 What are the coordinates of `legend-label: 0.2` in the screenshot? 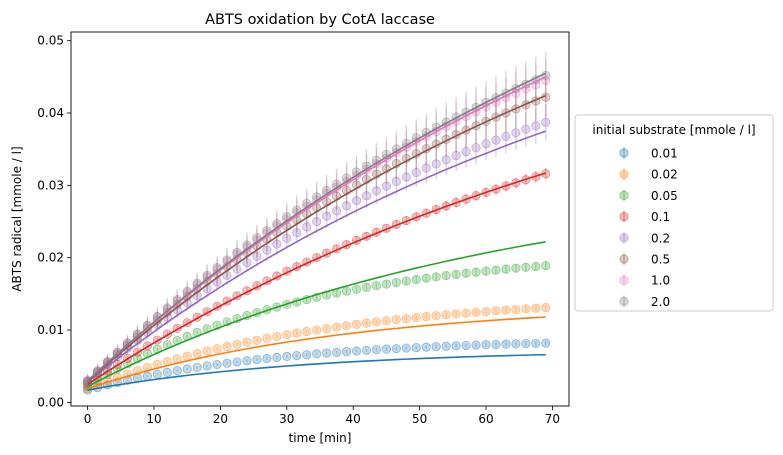 It's located at (660, 238).